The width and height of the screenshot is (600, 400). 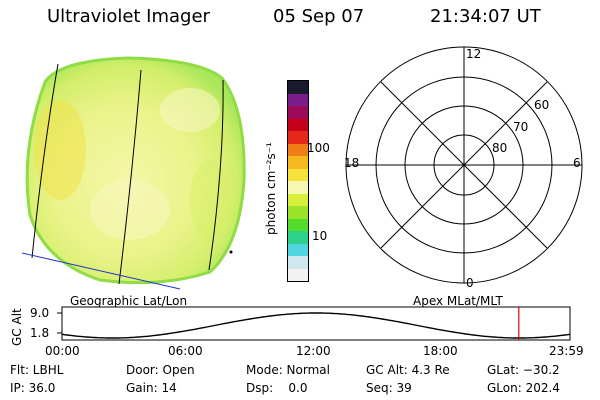 I want to click on latitude-line, so click(x=101, y=271).